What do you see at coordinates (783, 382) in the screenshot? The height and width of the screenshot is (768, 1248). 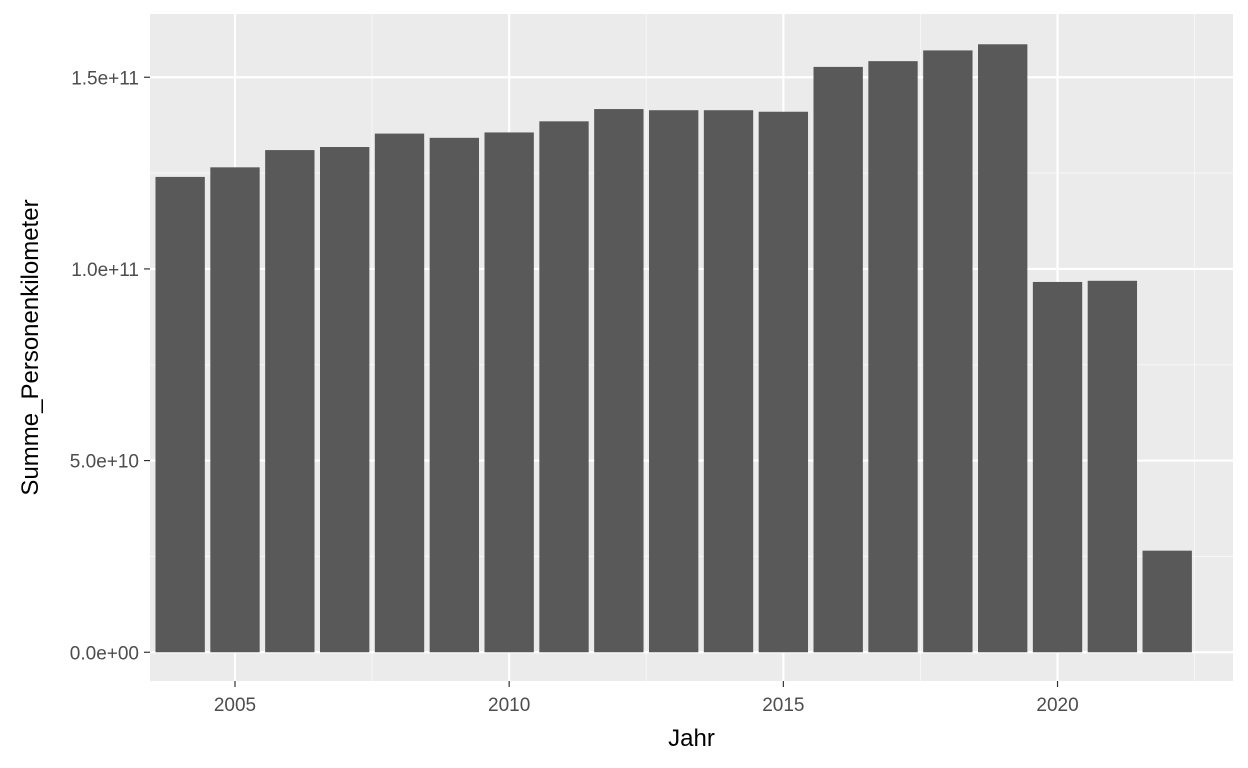 I see `bar-2015` at bounding box center [783, 382].